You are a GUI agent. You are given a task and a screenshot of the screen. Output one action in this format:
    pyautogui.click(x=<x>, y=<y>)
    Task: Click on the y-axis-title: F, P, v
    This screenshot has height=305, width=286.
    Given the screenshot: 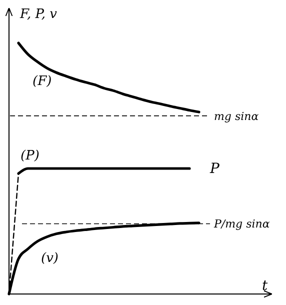 What is the action you would take?
    pyautogui.click(x=38, y=14)
    